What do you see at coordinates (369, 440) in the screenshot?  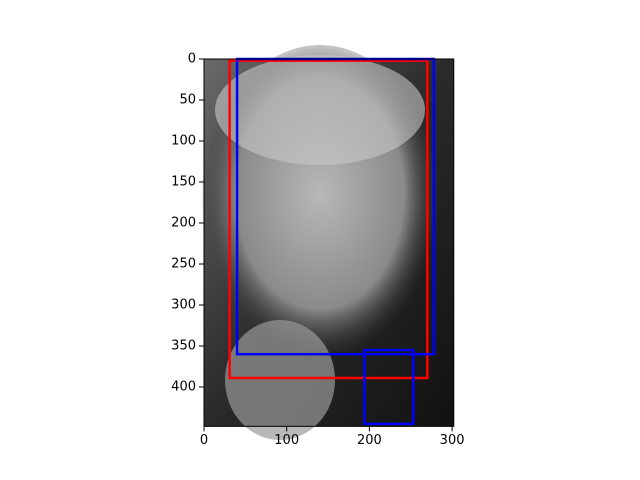 I see `x-tick-label: 200` at bounding box center [369, 440].